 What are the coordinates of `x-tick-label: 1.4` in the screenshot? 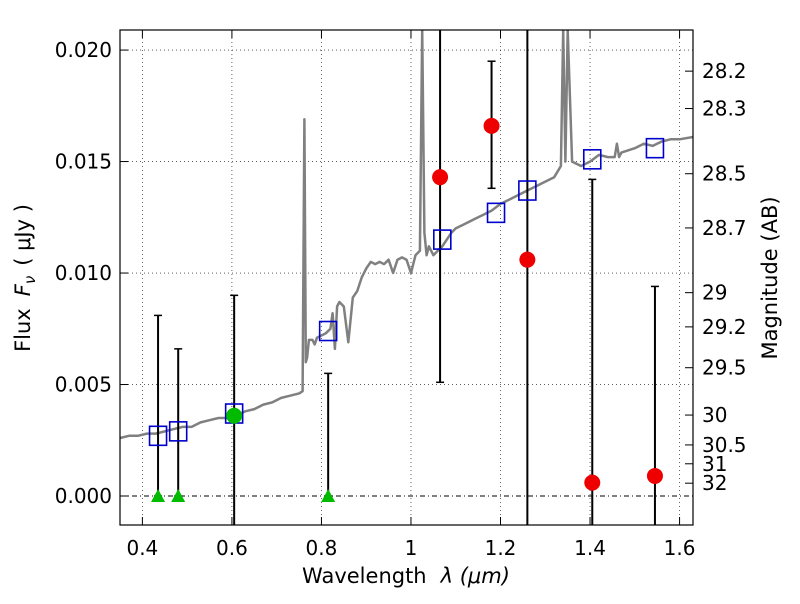 It's located at (590, 548).